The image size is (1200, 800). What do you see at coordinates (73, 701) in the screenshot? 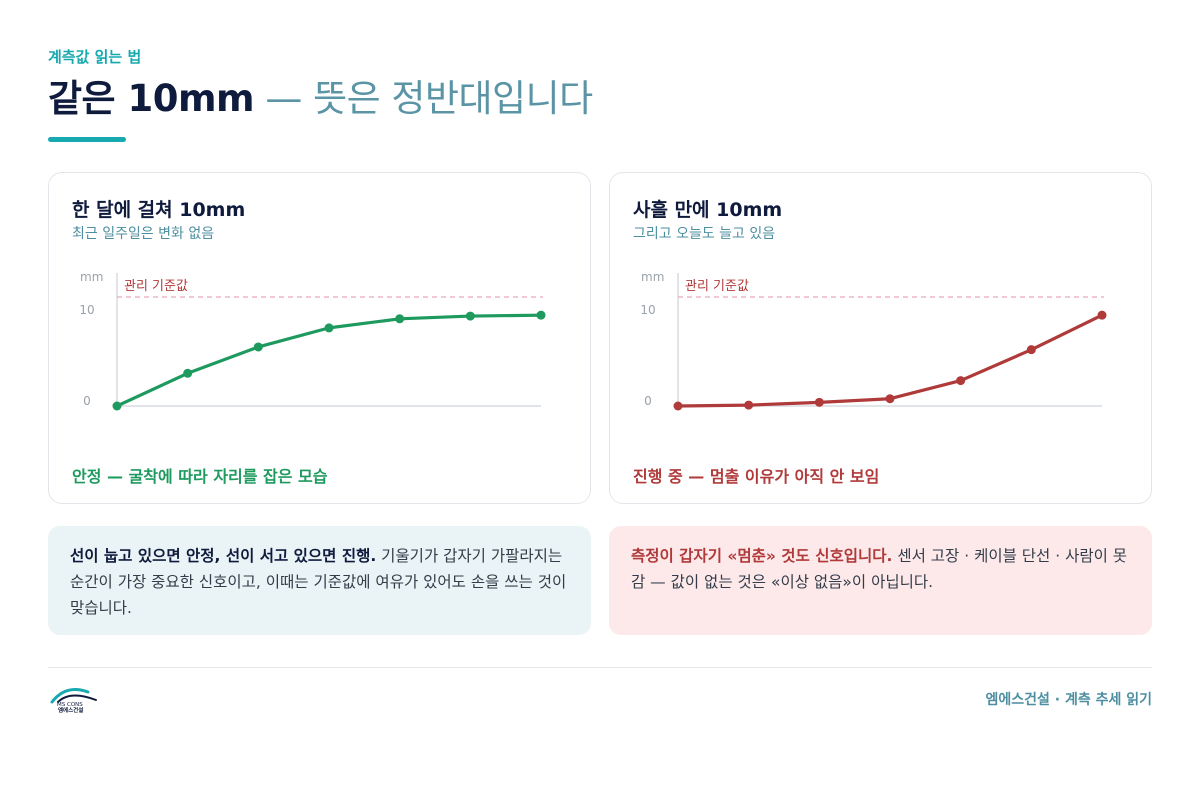
I see `company-logo: MS CONS 엠에스건설` at bounding box center [73, 701].